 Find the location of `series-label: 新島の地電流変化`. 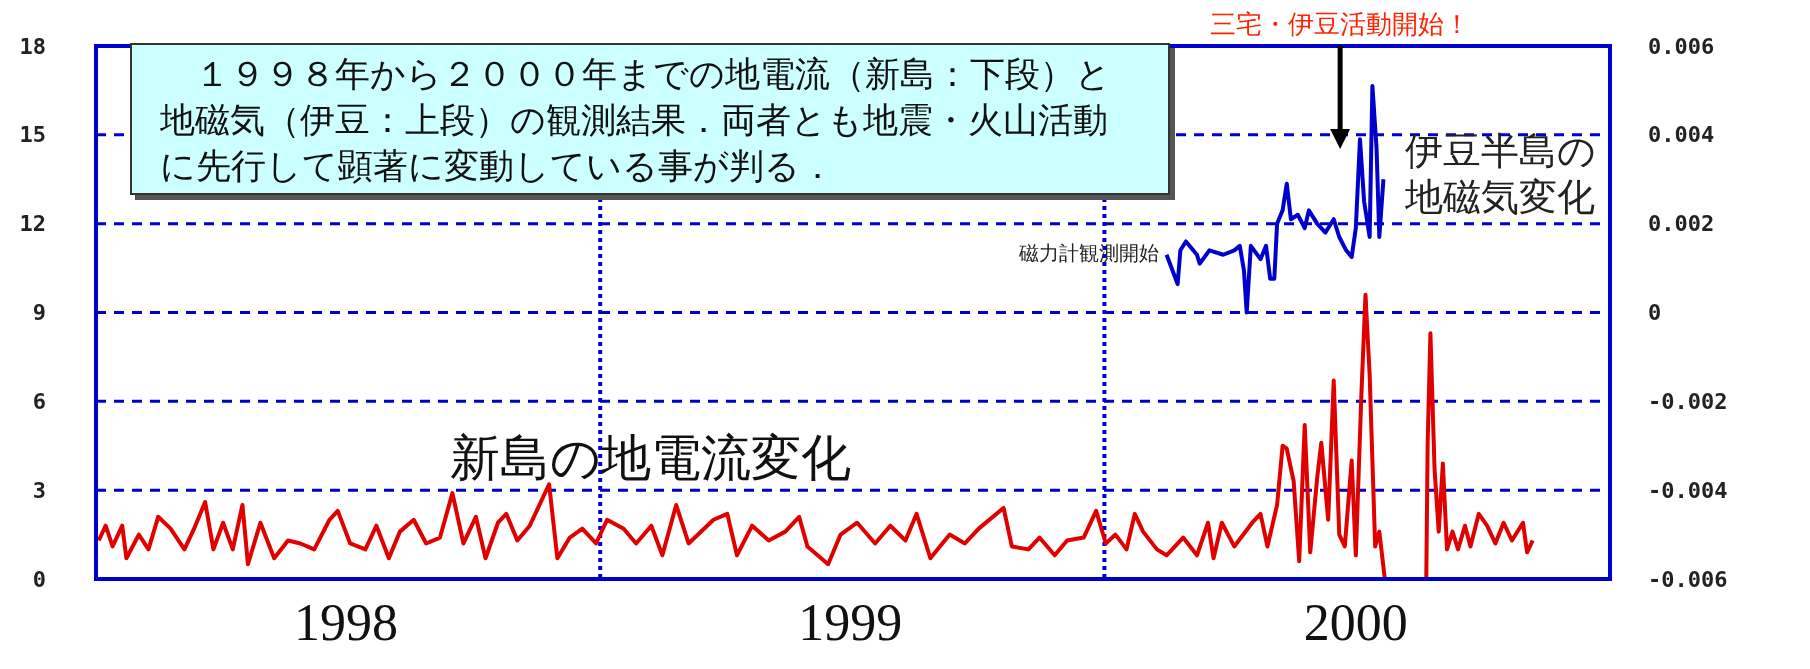

series-label: 新島の地電流変化 is located at coordinates (650, 458).